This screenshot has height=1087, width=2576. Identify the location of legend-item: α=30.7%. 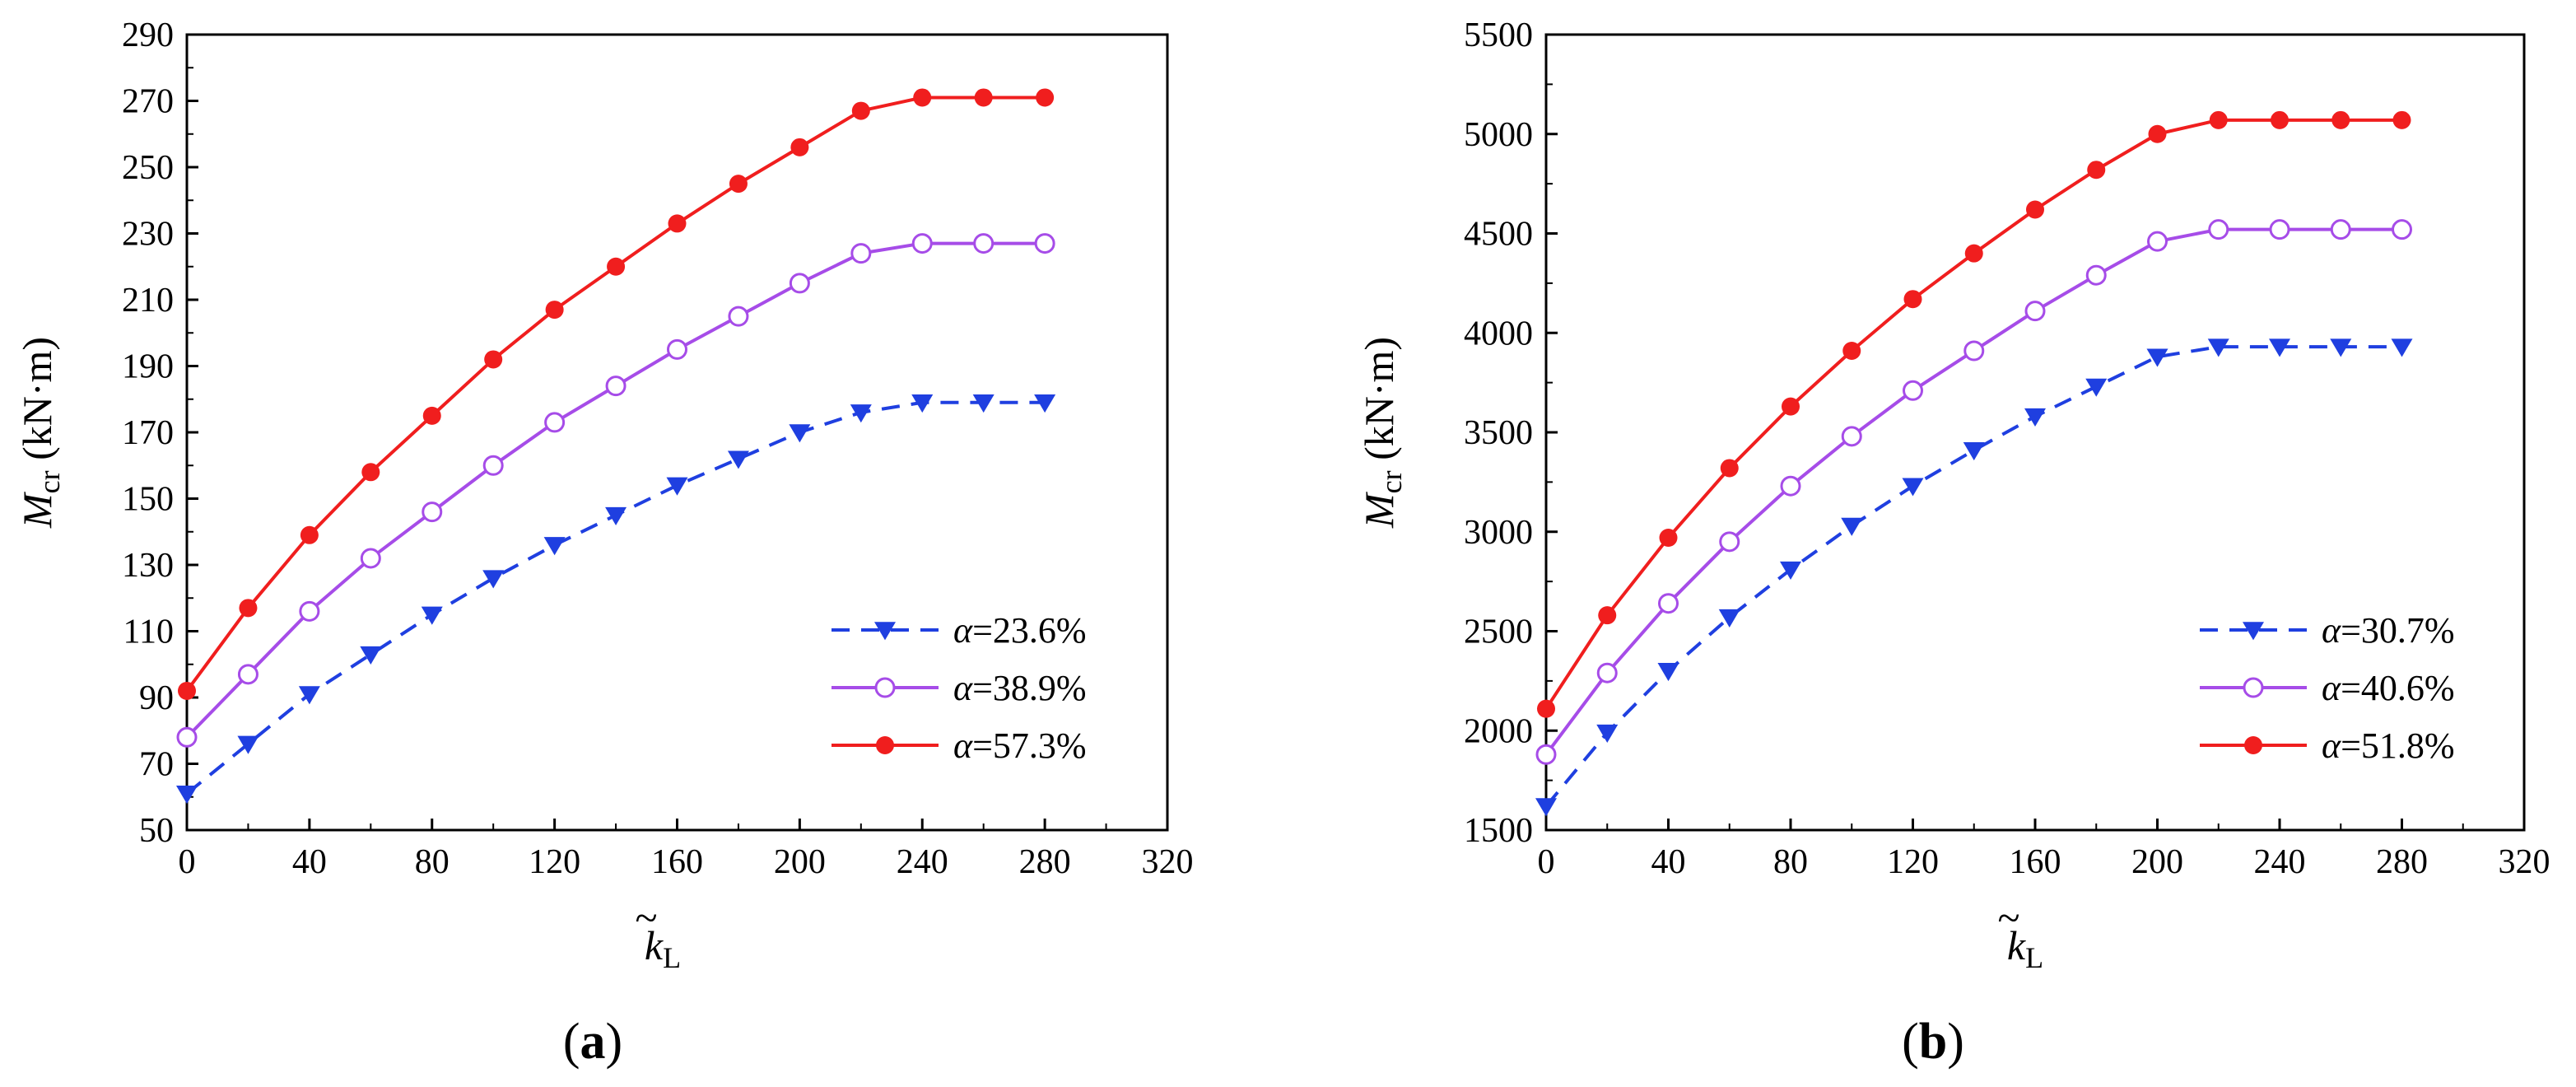
(2327, 630).